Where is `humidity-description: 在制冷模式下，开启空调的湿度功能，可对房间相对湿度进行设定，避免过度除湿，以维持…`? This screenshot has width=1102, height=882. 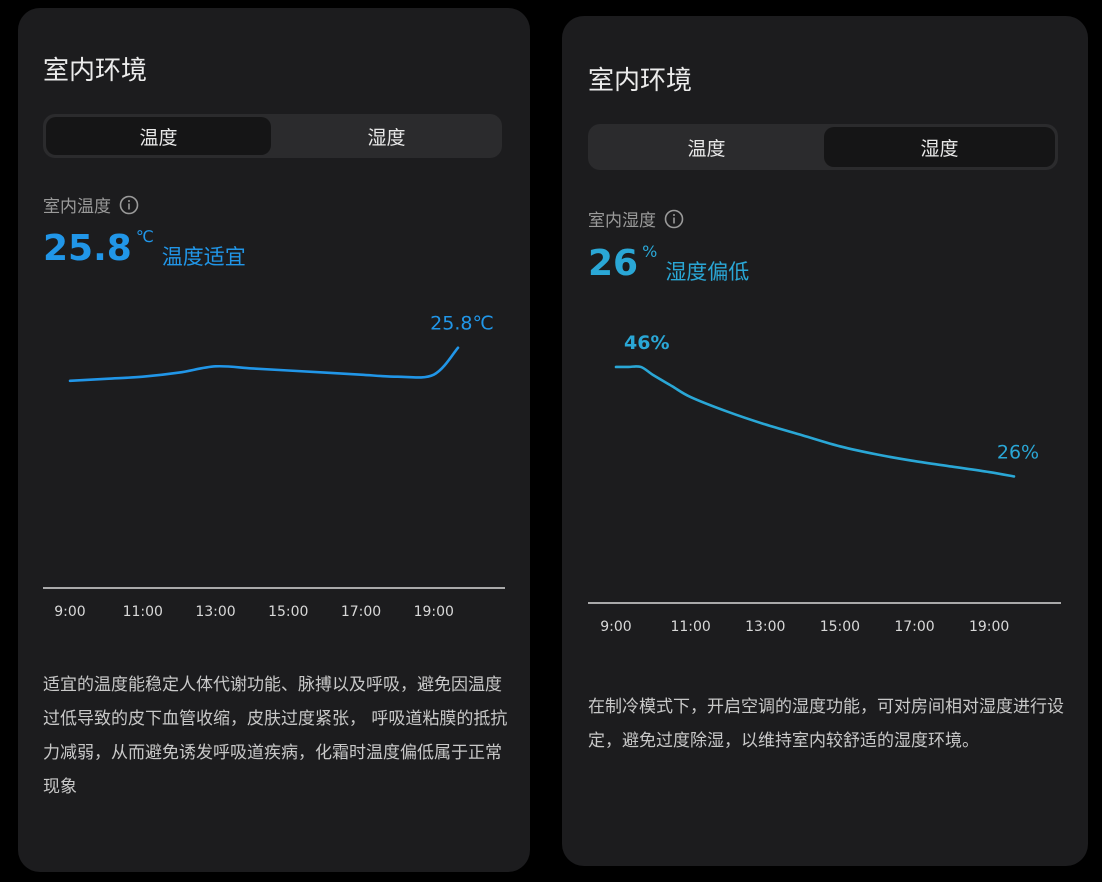
humidity-description: 在制冷模式下，开启空调的湿度功能，可对房间相对湿度进行设定，避免过度除湿，以维持… is located at coordinates (826, 724).